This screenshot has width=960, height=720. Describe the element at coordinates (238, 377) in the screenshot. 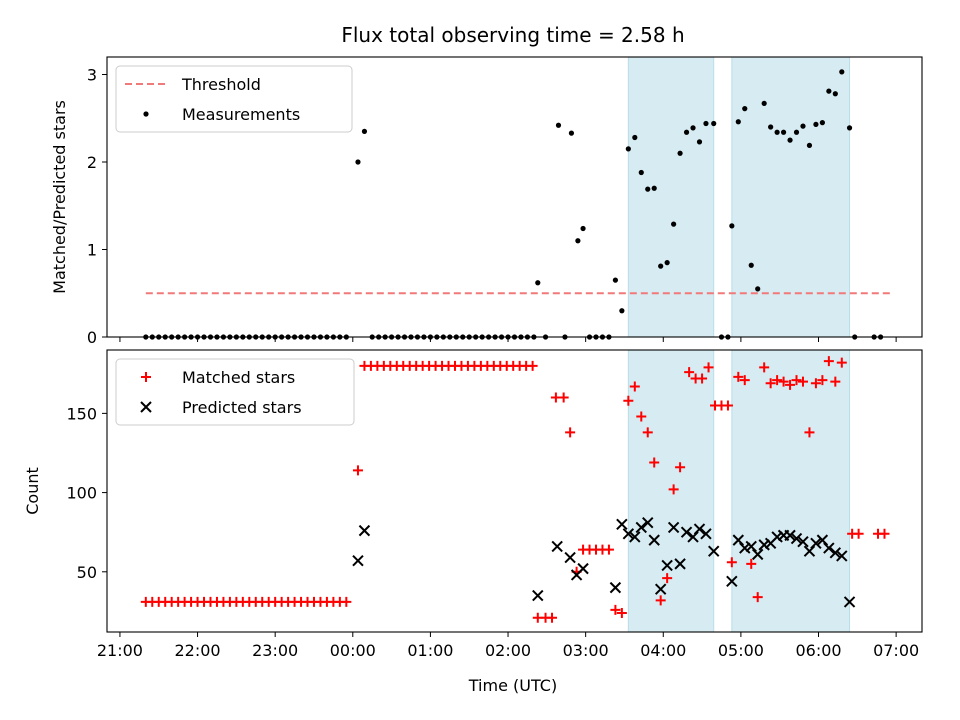

I see `legend-entry-label: Matched stars` at that location.